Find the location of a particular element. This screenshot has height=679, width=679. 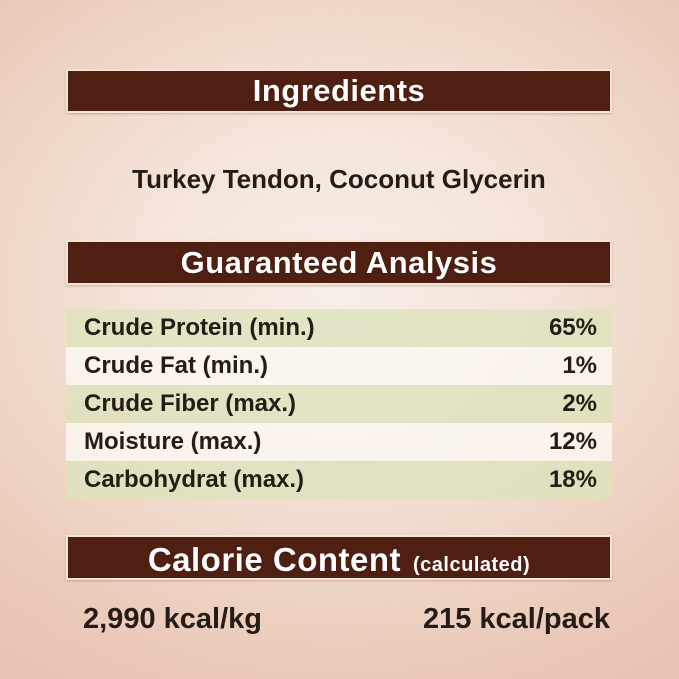

ingredients-header-bar: Ingredients is located at coordinates (339, 91).